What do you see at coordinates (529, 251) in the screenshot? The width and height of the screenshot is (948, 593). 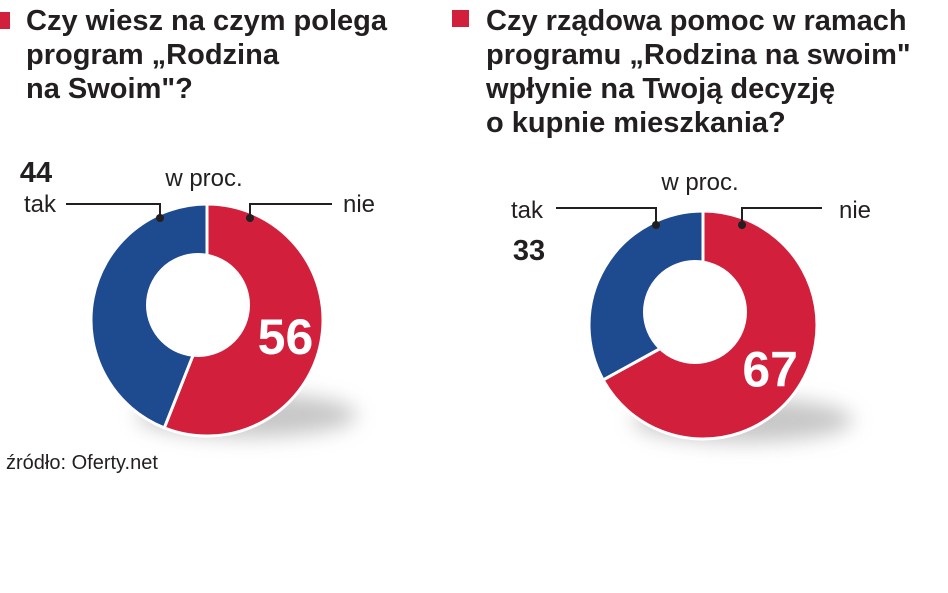 I see `value-label-tak: 33` at bounding box center [529, 251].